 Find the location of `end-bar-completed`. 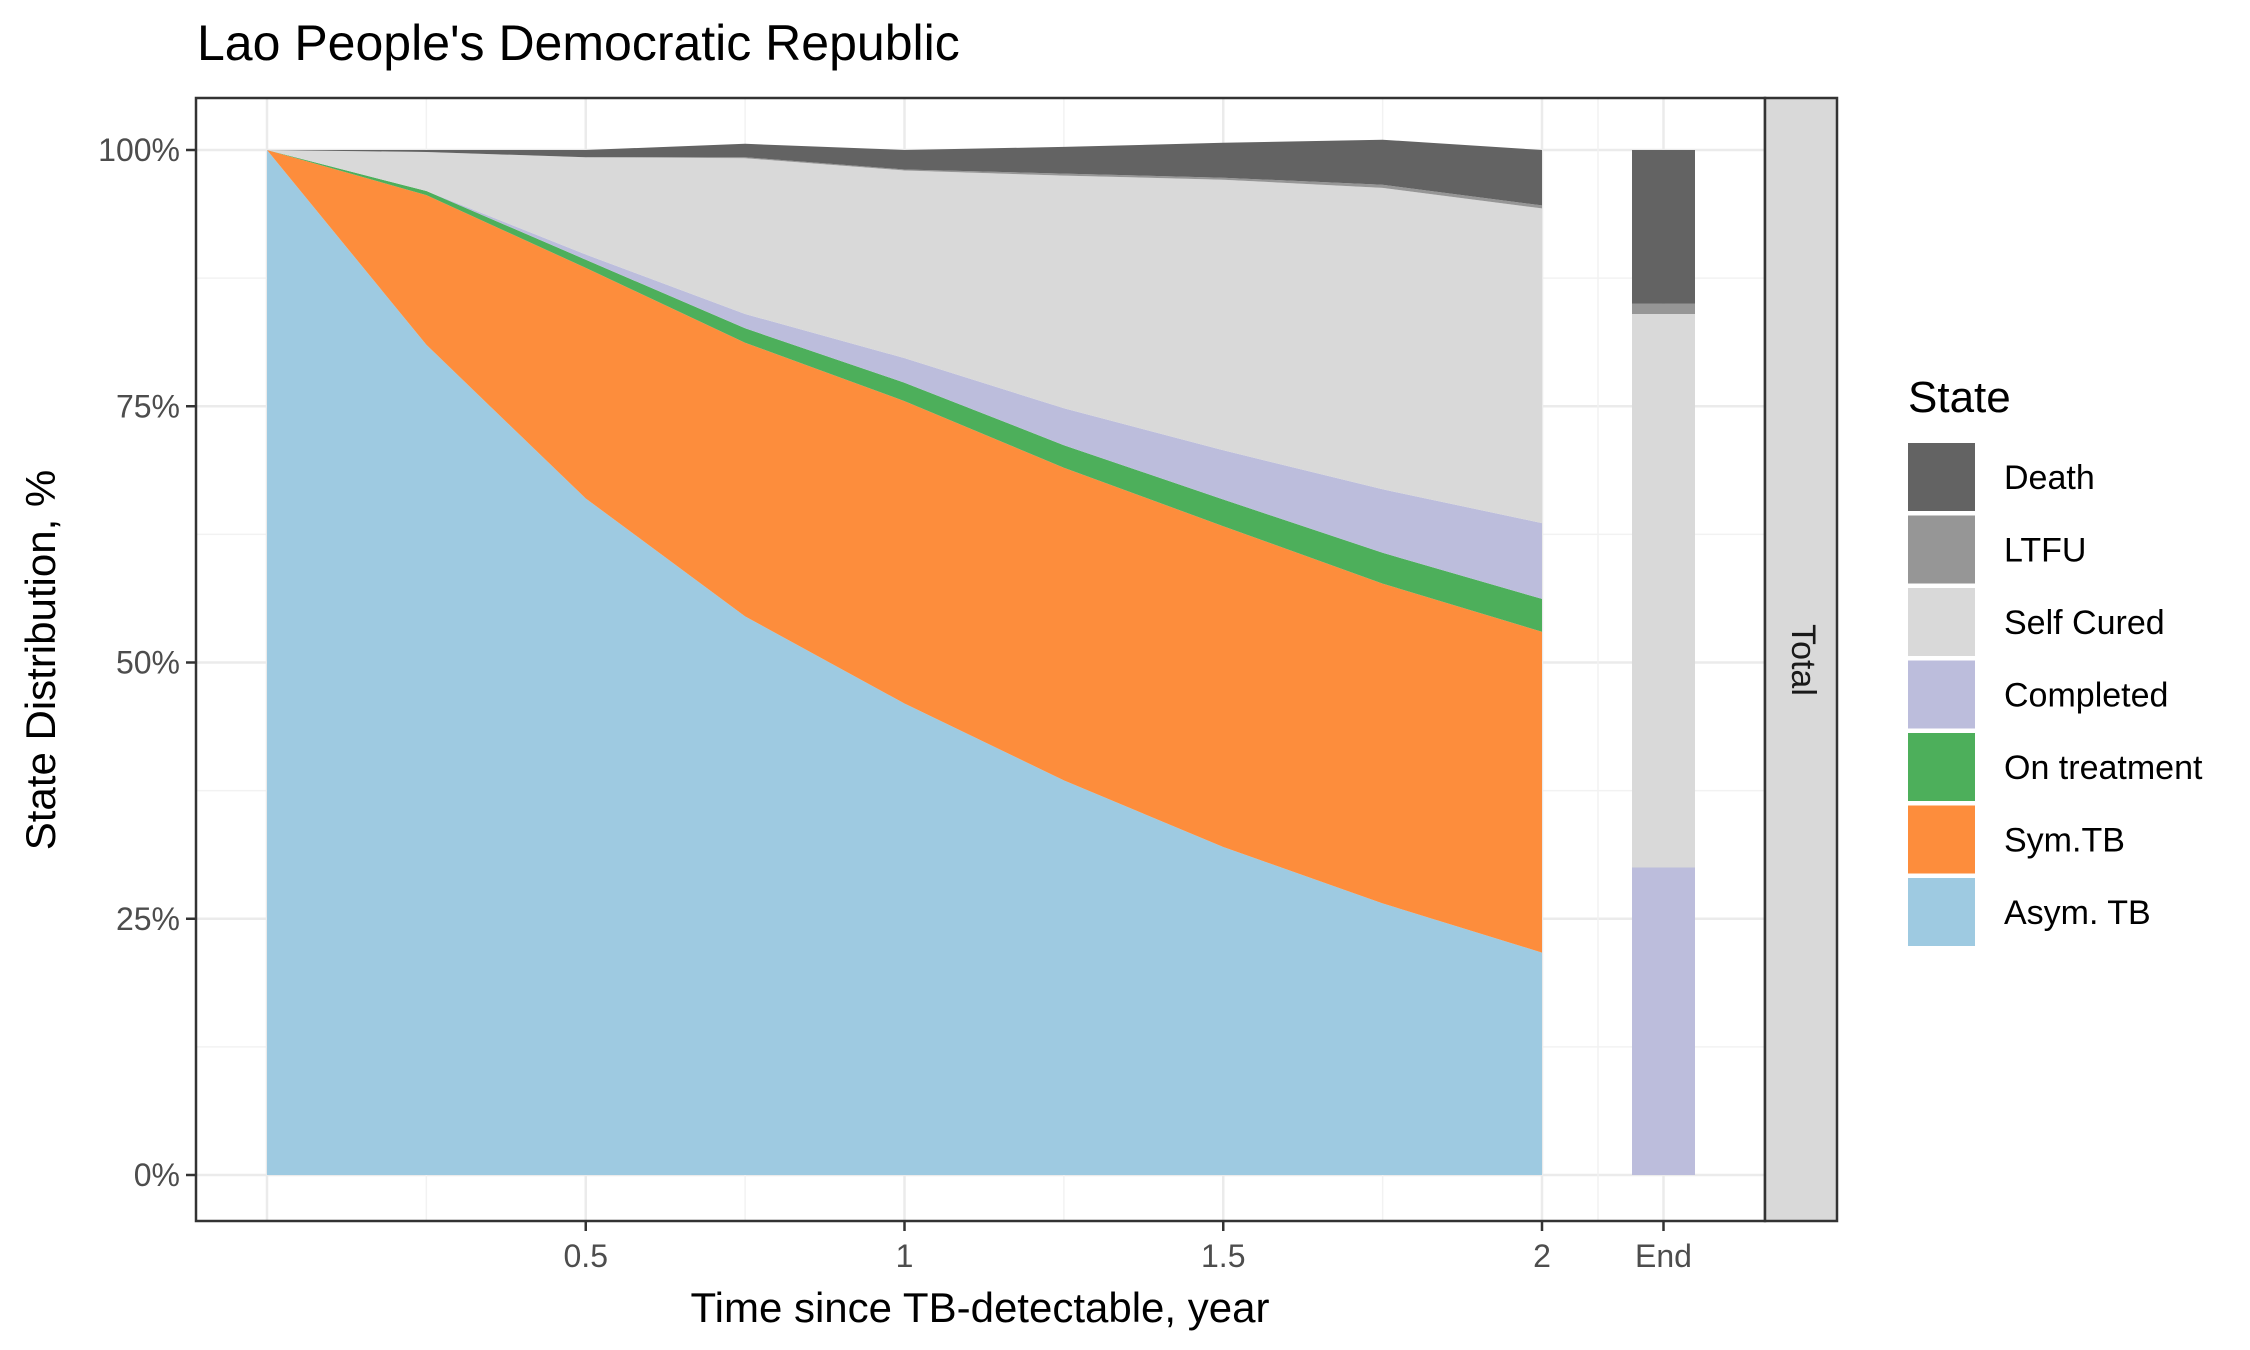

end-bar-completed is located at coordinates (1663, 1021).